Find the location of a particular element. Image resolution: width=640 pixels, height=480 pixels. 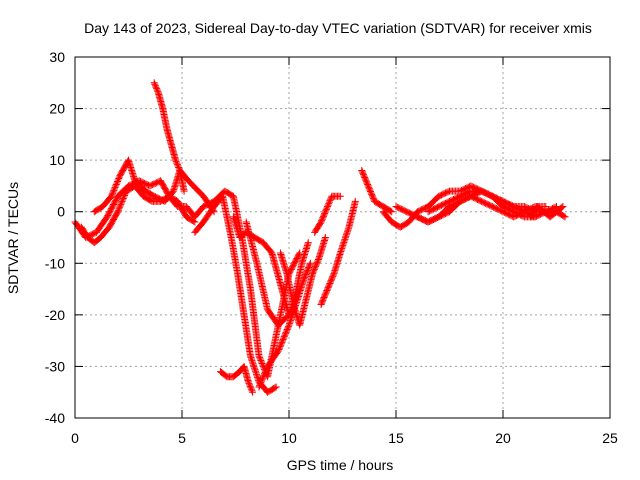

series-t9 is located at coordinates (302, 281).